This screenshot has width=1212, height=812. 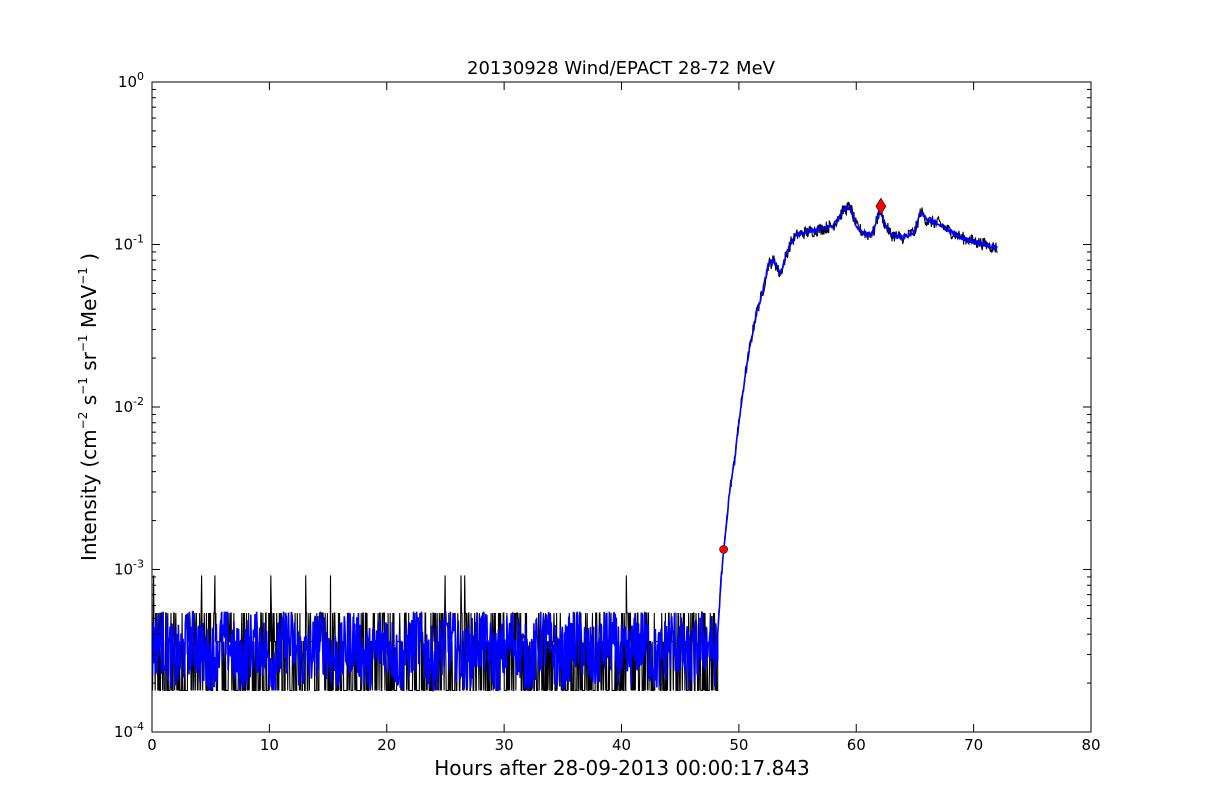 What do you see at coordinates (621, 68) in the screenshot?
I see `chart-title: 20130928 Wind/EPACT 28-72 MeV` at bounding box center [621, 68].